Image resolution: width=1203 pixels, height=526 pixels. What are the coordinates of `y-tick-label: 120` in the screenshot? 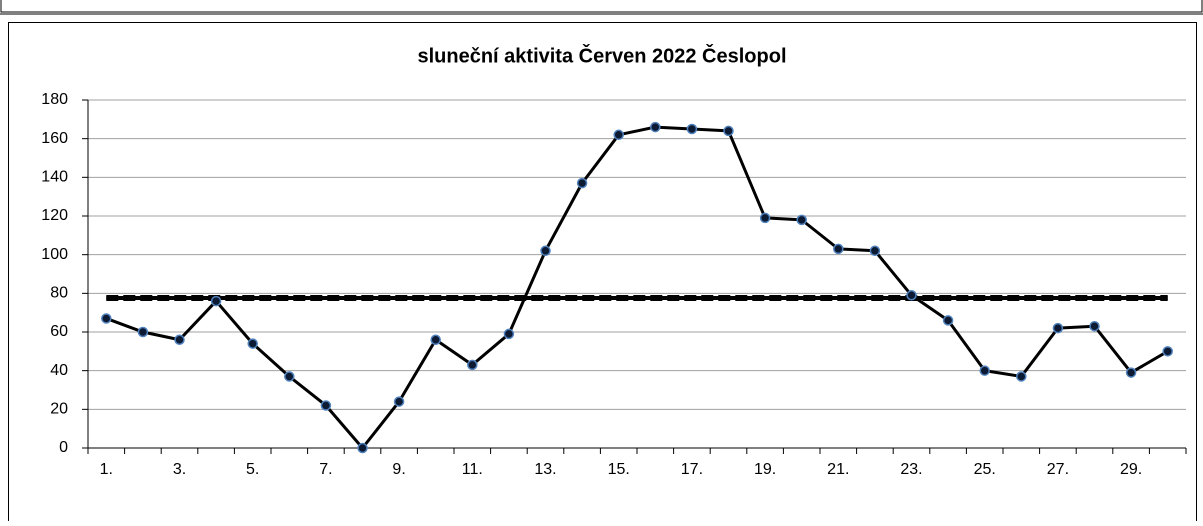 It's located at (54, 215).